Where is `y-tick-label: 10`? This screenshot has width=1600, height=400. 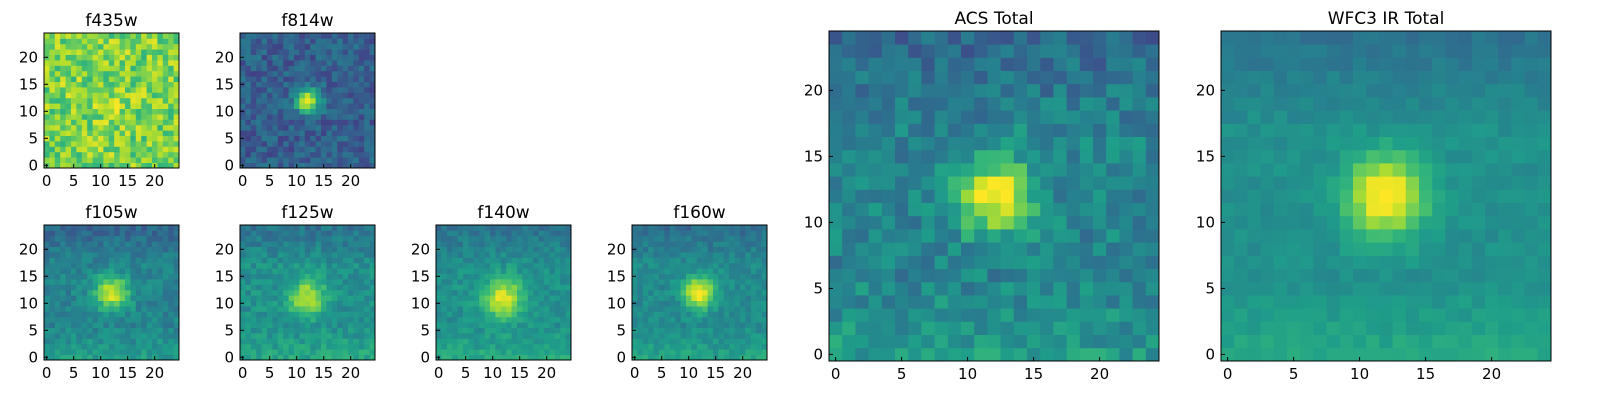 y-tick-label: 10 is located at coordinates (28, 112).